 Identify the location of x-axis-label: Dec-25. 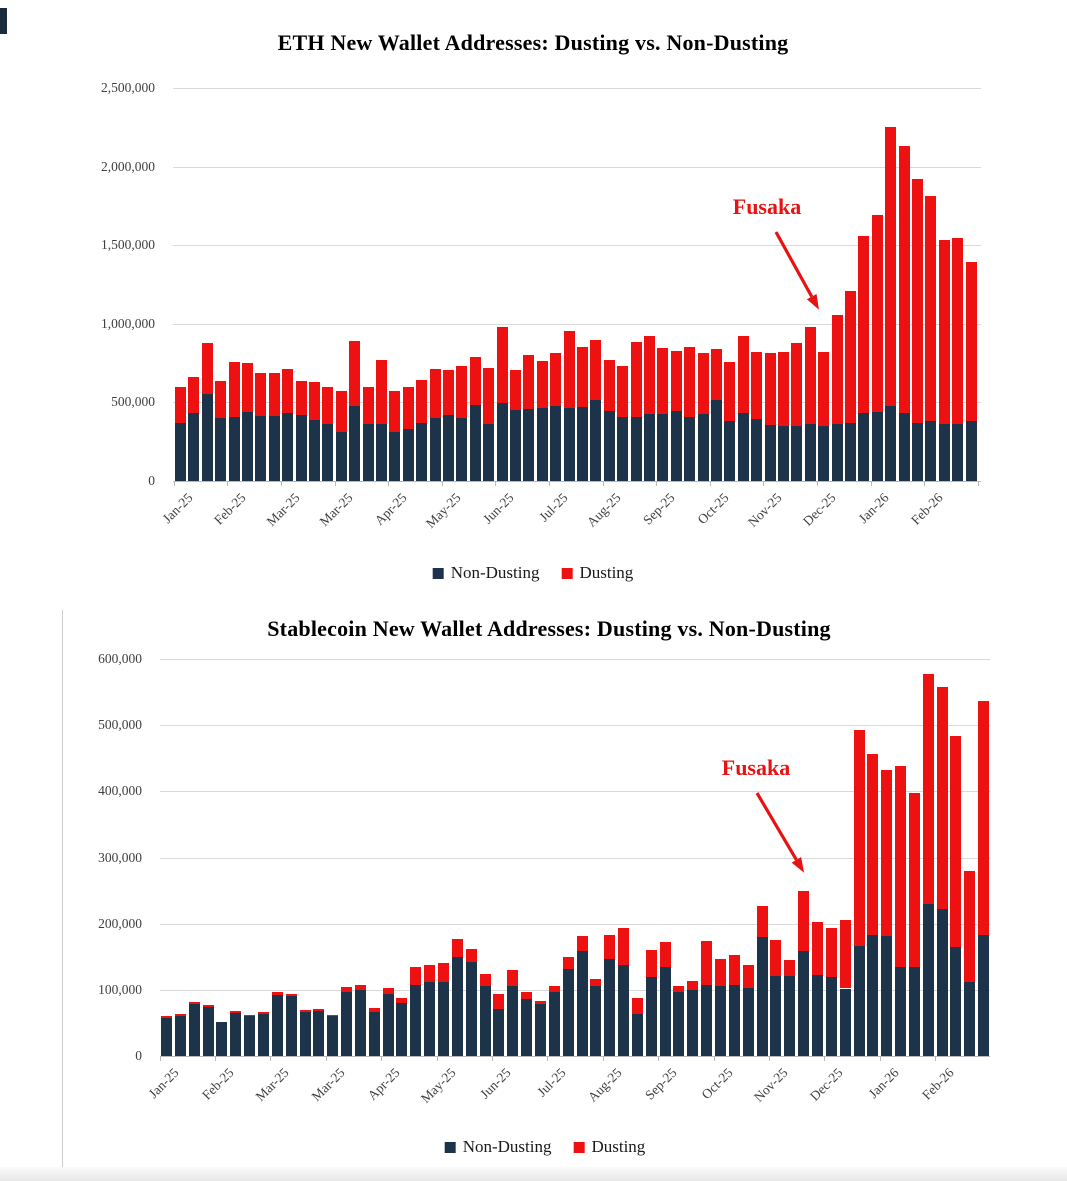
(819, 509).